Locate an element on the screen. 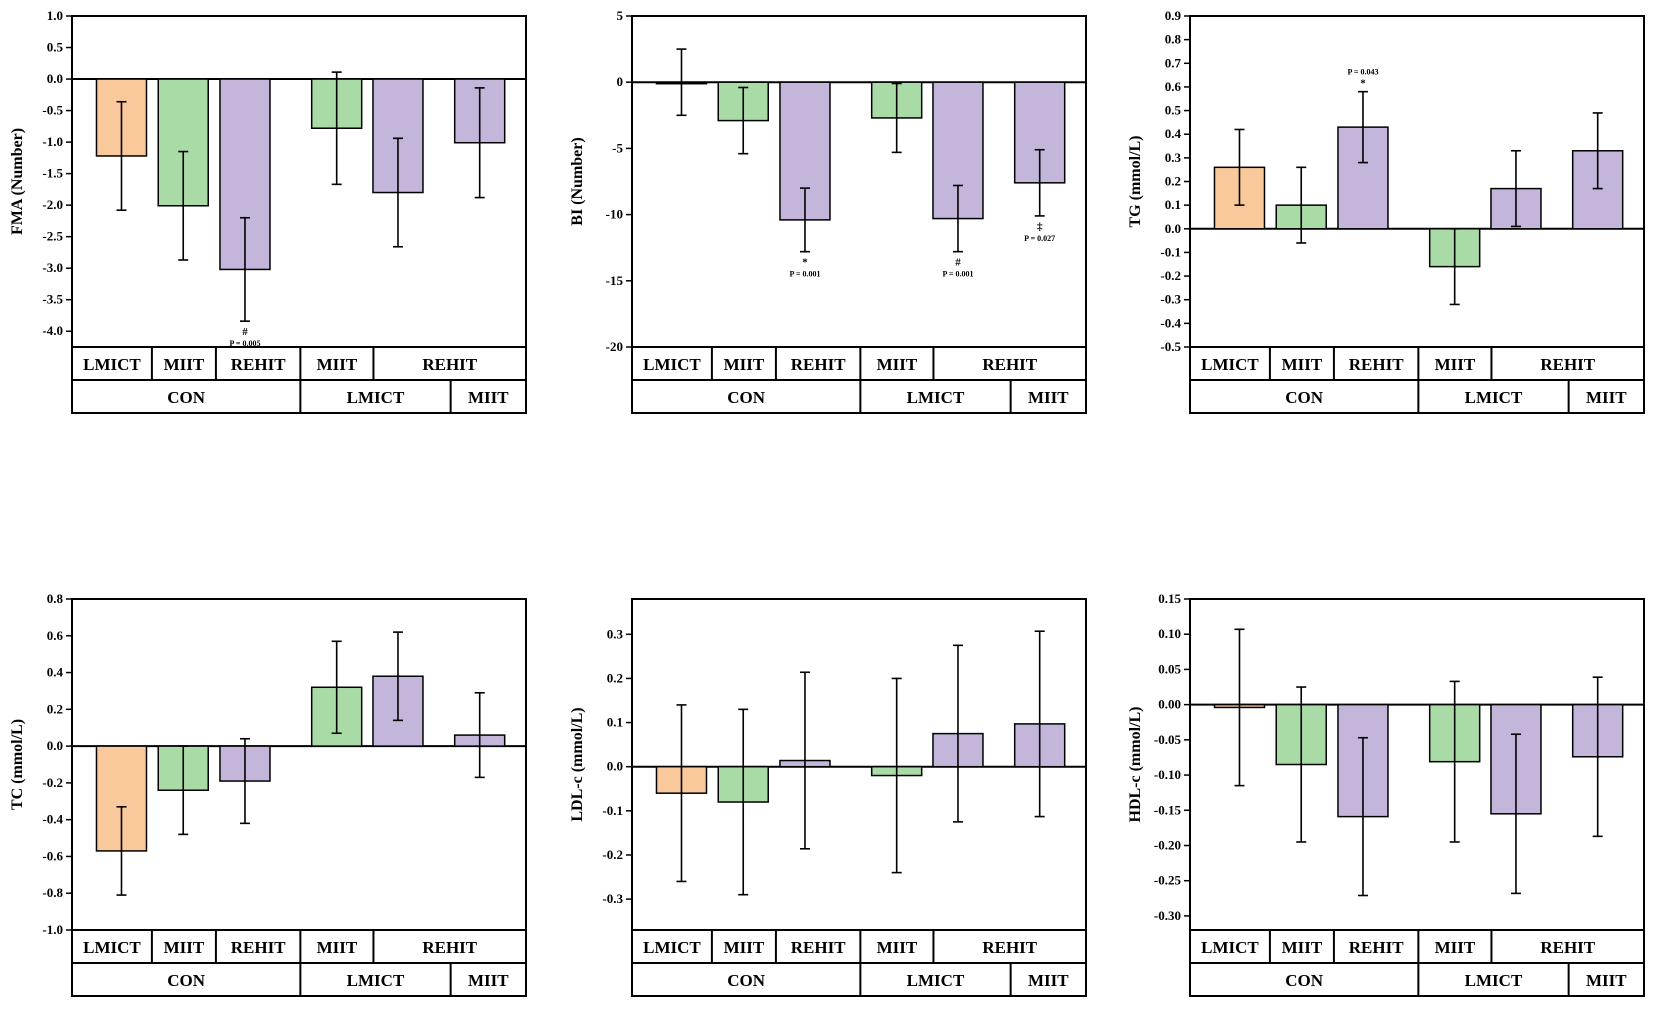 This screenshot has width=1654, height=1012. y-tick-label: -0.8 is located at coordinates (52, 892).